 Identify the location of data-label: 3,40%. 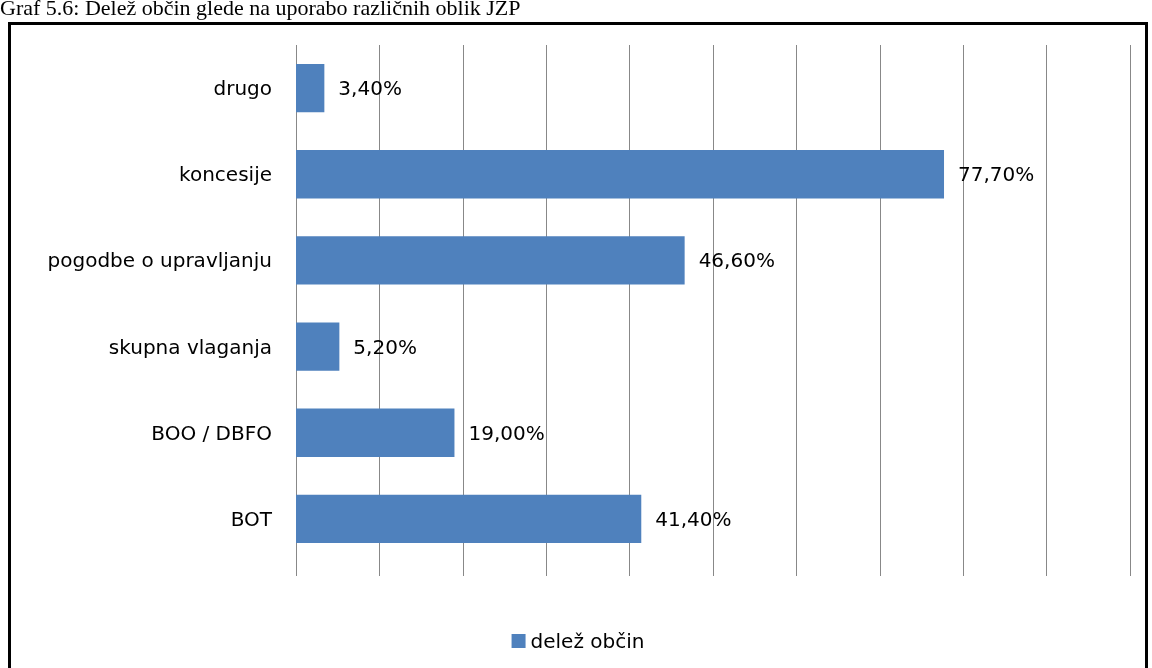
(370, 88).